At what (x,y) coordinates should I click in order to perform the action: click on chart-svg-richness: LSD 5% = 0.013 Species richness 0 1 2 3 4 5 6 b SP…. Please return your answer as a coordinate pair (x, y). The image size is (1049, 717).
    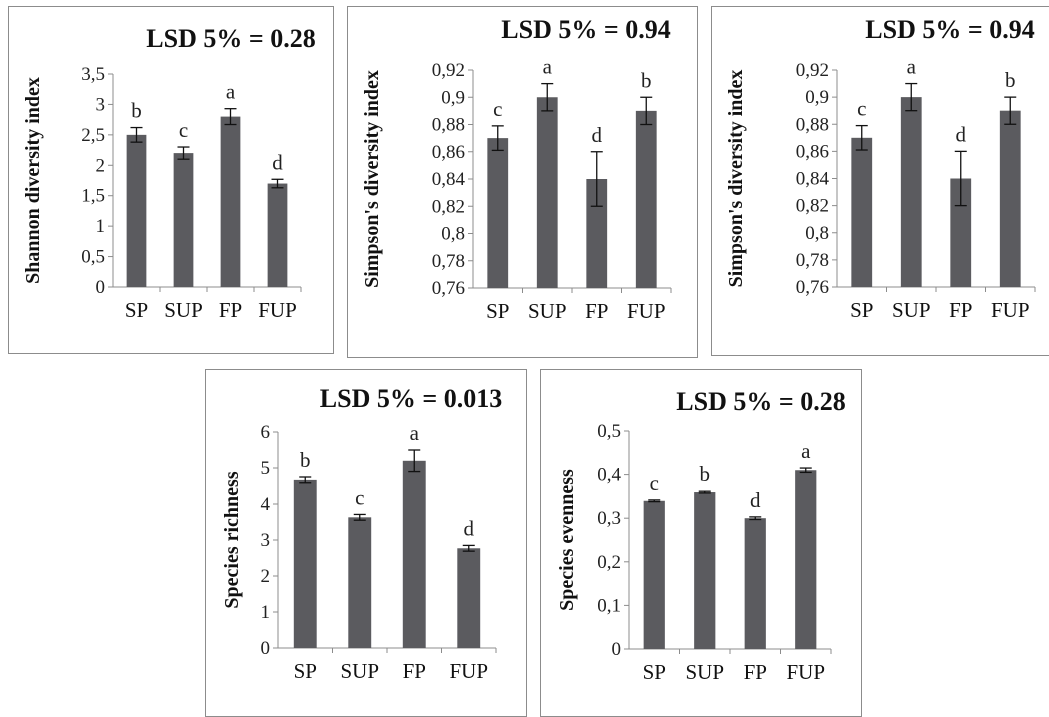
    Looking at the image, I should click on (361, 533).